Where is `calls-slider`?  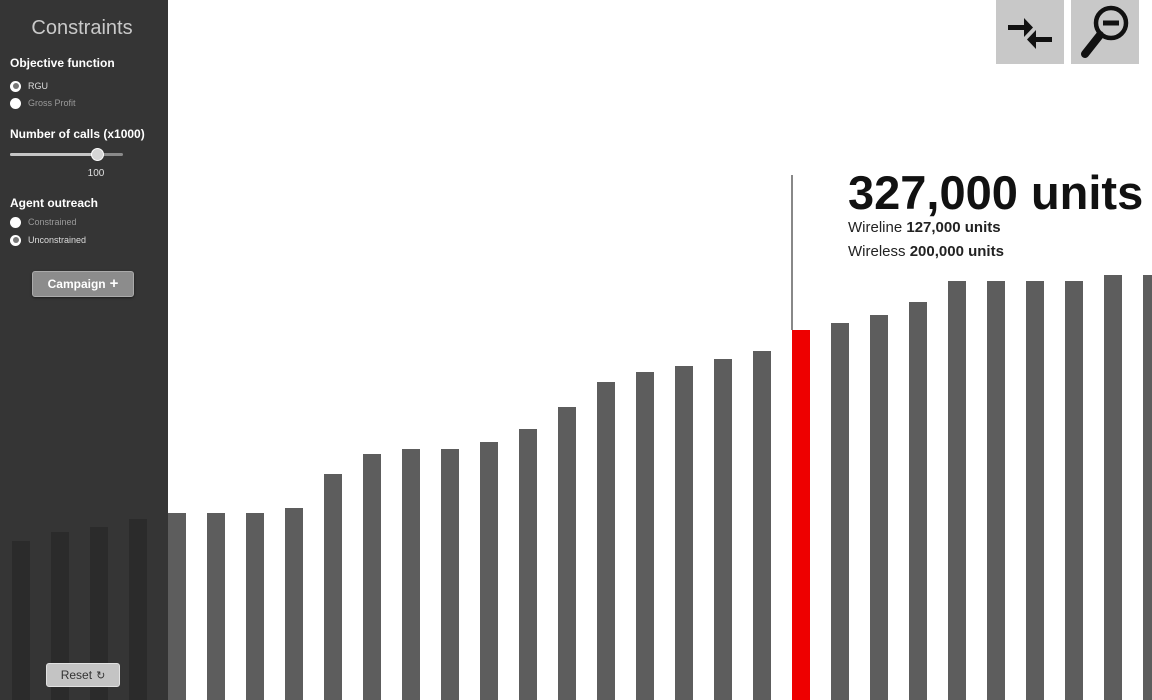 calls-slider is located at coordinates (66, 154).